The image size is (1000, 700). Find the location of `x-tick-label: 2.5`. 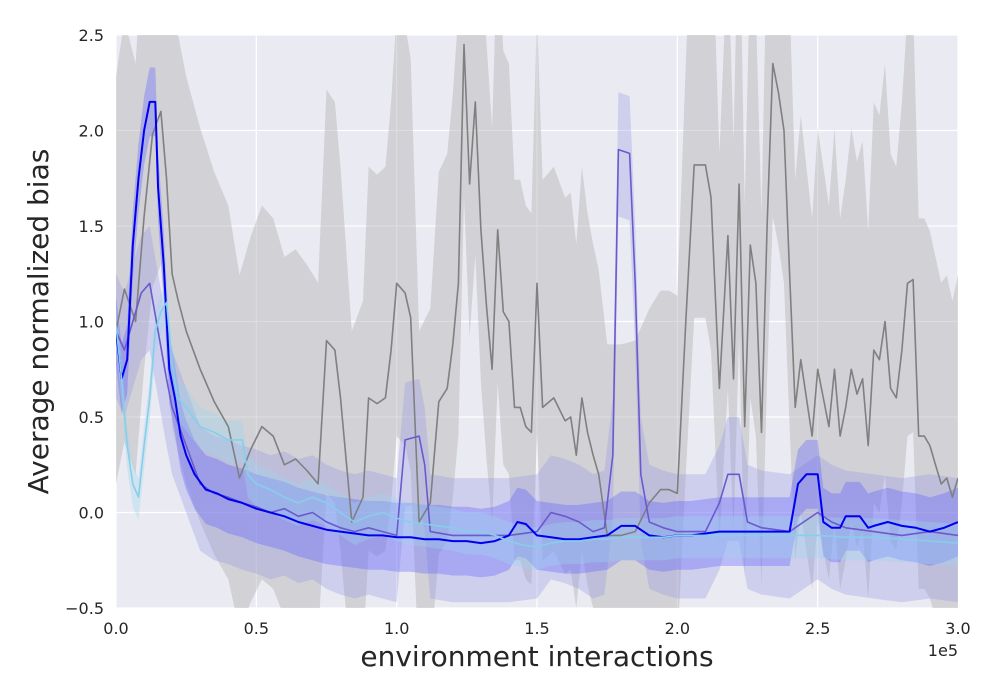

x-tick-label: 2.5 is located at coordinates (817, 628).